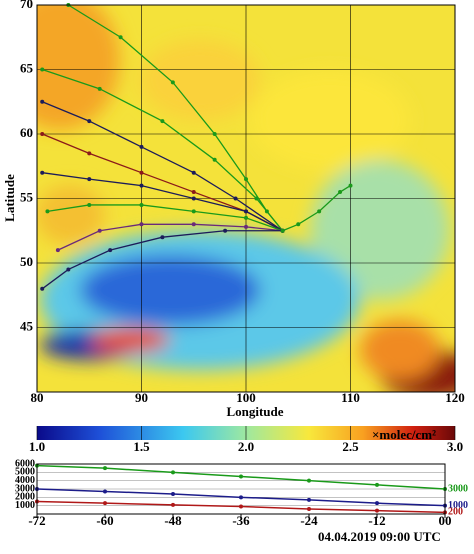 The width and height of the screenshot is (474, 554). I want to click on x-tick-label: 110, so click(350, 397).